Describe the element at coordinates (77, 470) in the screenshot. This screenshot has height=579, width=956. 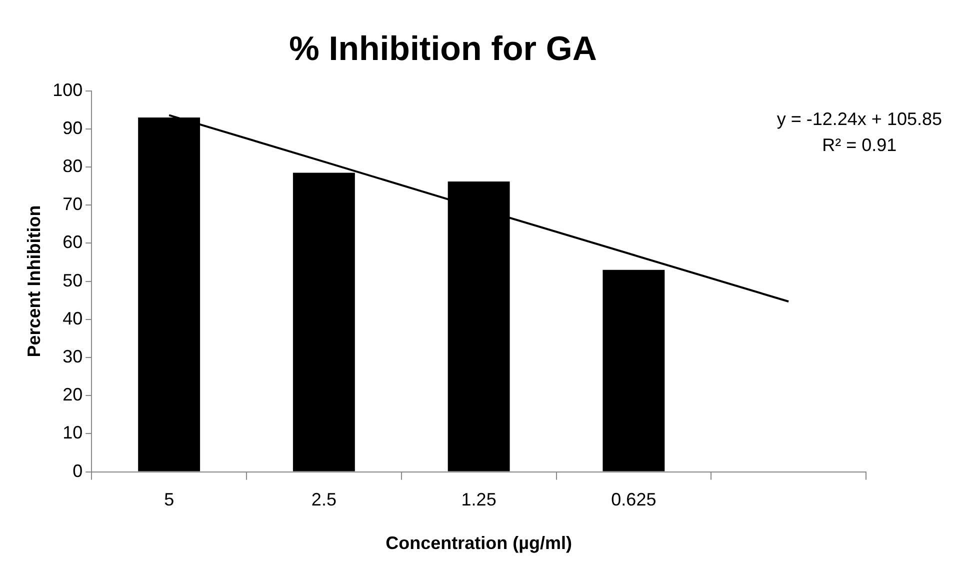
I see `y-tick-label: 0` at that location.